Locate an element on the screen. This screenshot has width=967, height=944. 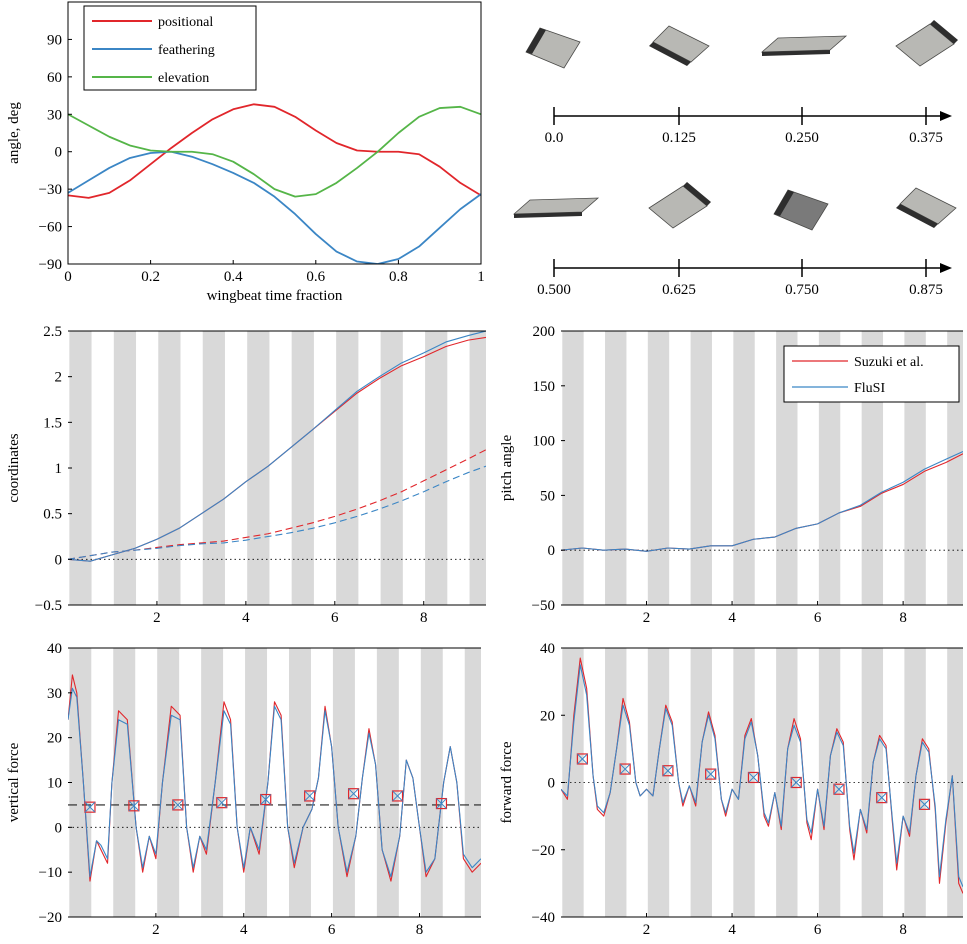
y-tick-label: −50 is located at coordinates (543, 606).